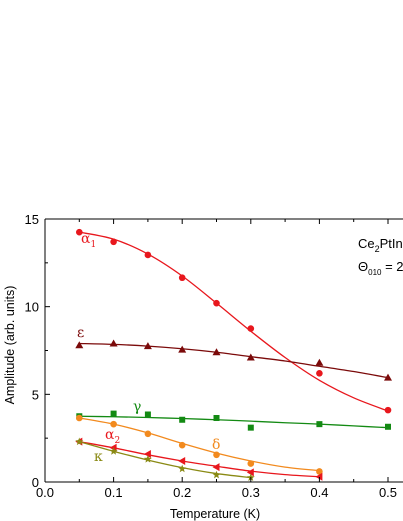 The image size is (403, 521). What do you see at coordinates (182, 492) in the screenshot?
I see `x-tick-label: 0.2` at bounding box center [182, 492].